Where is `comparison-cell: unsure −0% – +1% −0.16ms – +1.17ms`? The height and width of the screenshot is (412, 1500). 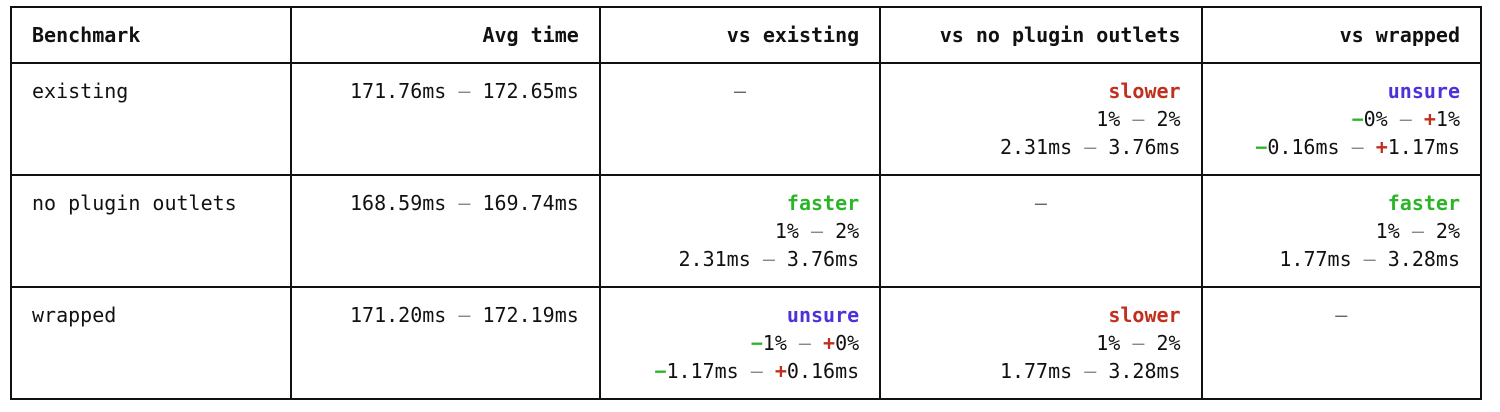 comparison-cell: unsure −0% – +1% −0.16ms – +1.17ms is located at coordinates (1341, 119).